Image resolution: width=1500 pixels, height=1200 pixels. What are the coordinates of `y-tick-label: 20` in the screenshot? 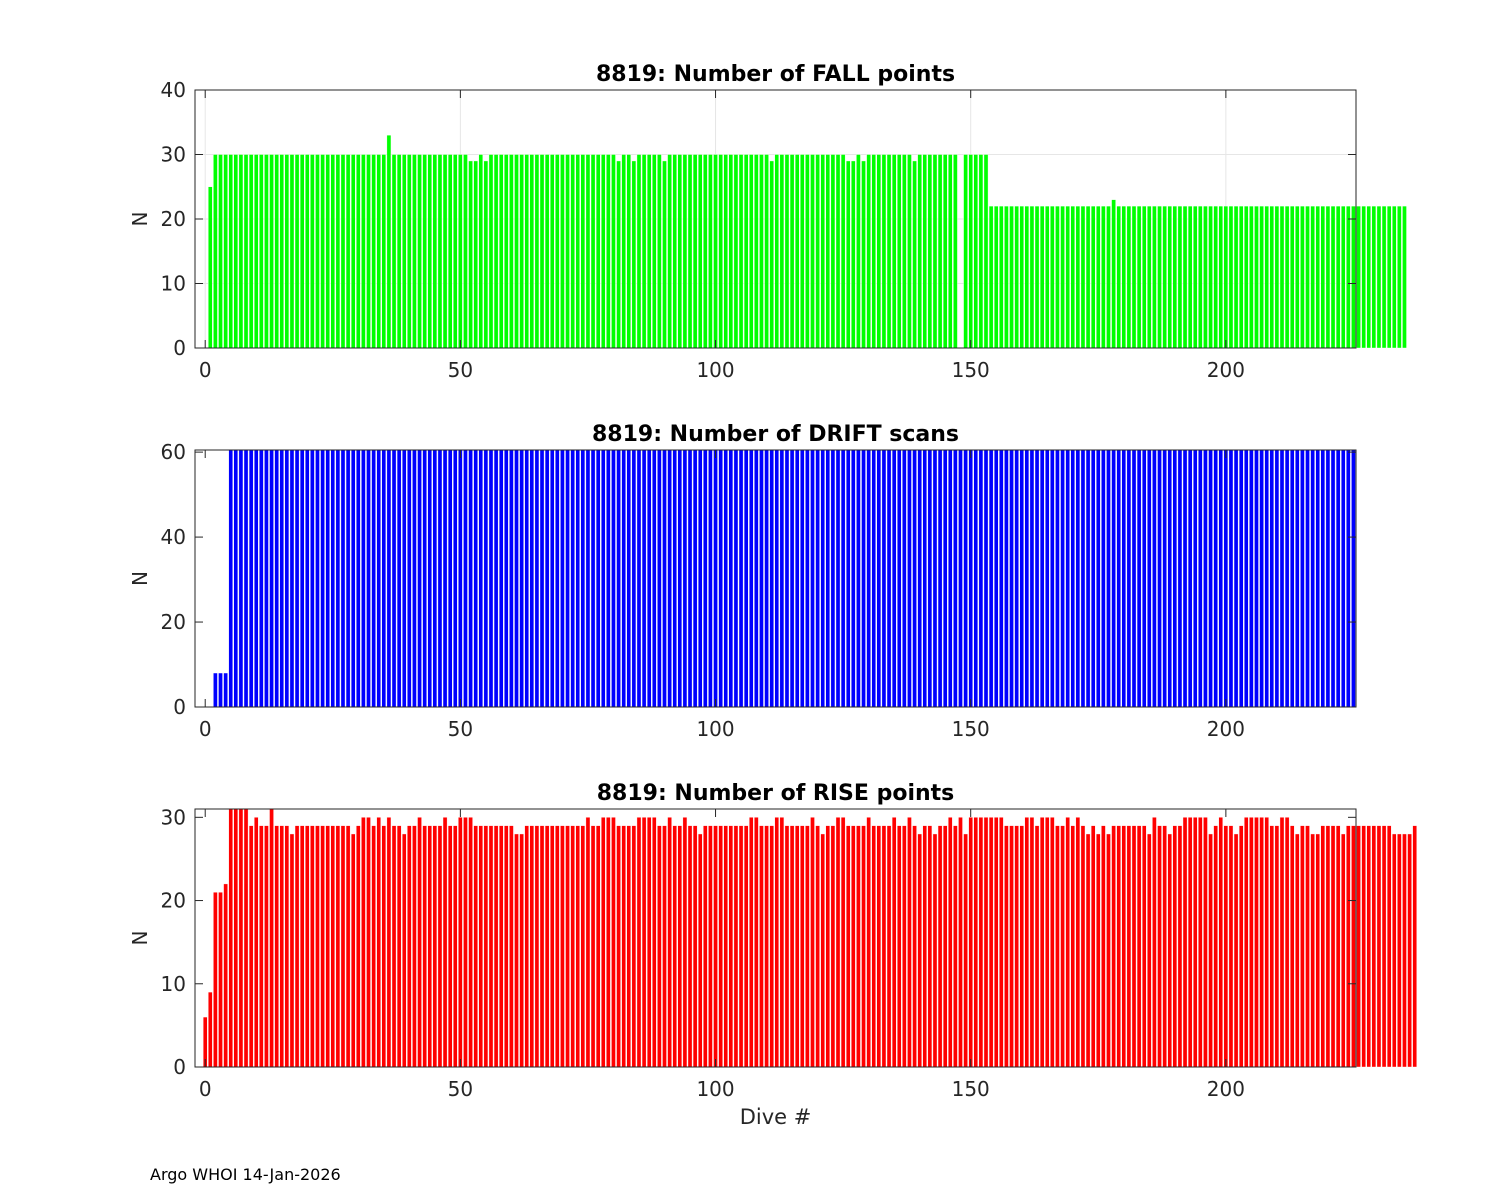 It's located at (173, 901).